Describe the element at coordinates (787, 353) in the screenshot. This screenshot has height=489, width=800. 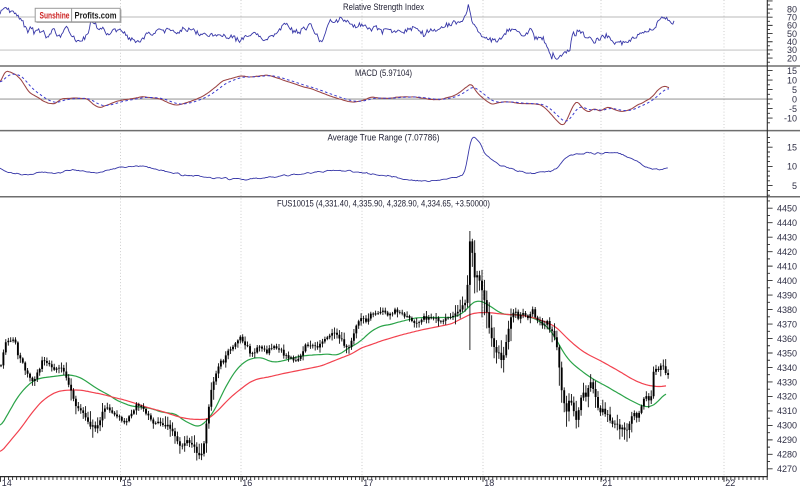
I see `svg-text: 4350` at that location.